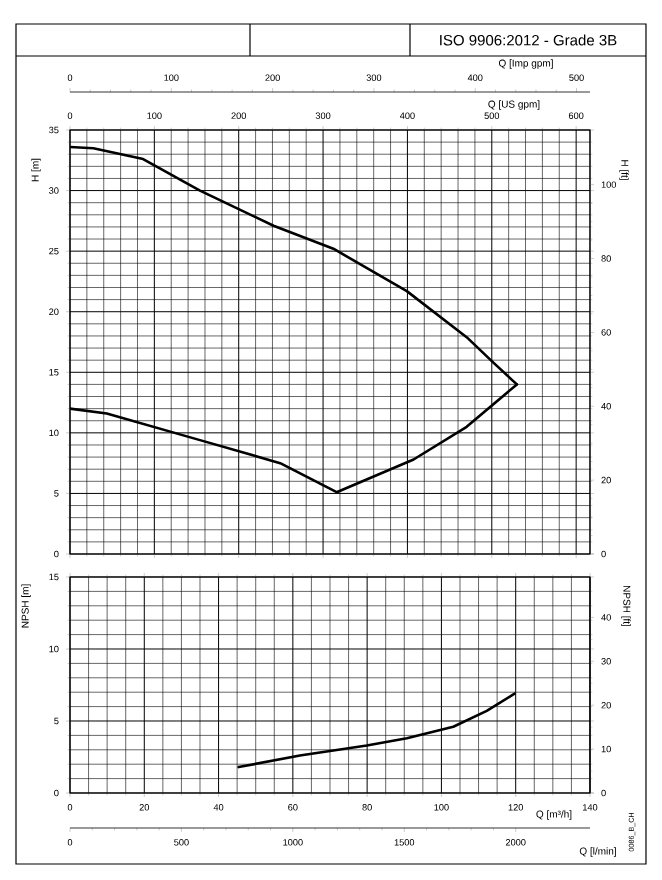 This screenshot has width=662, height=880. What do you see at coordinates (376, 730) in the screenshot?
I see `line-series` at bounding box center [376, 730].